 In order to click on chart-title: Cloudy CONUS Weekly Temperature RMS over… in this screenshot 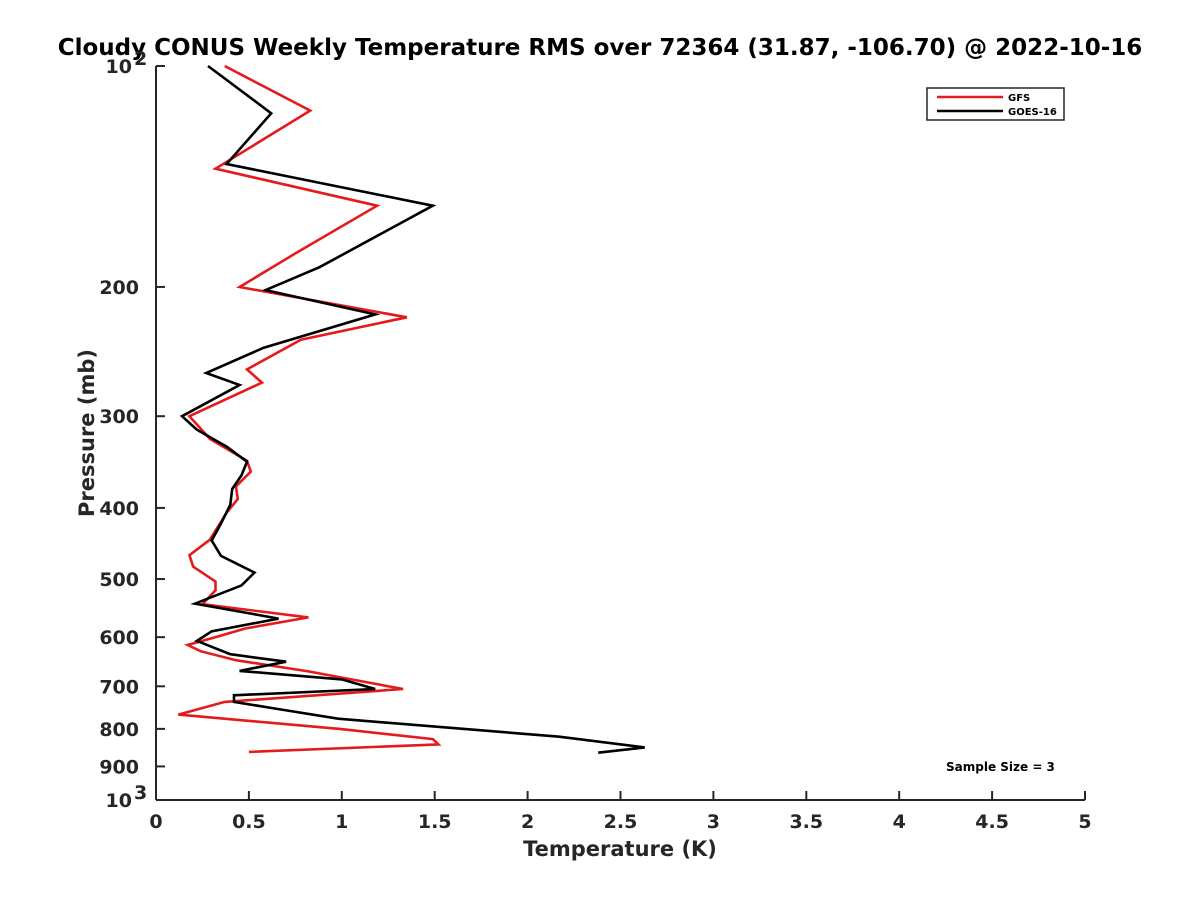, I will do `click(600, 48)`.